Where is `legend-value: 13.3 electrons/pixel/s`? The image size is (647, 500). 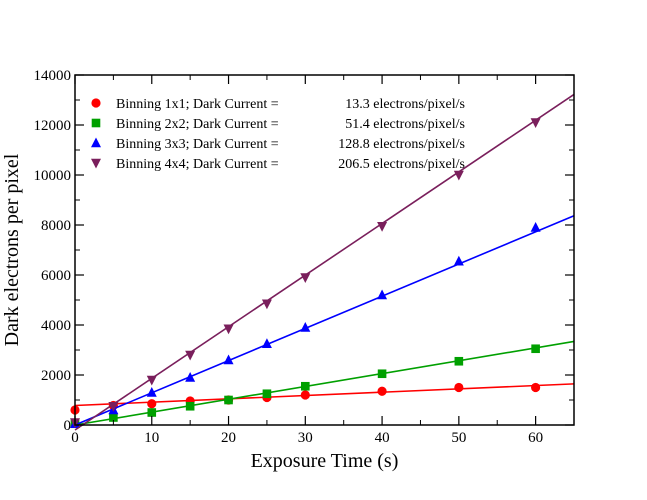
legend-value: 13.3 electrons/pixel/s is located at coordinates (405, 104).